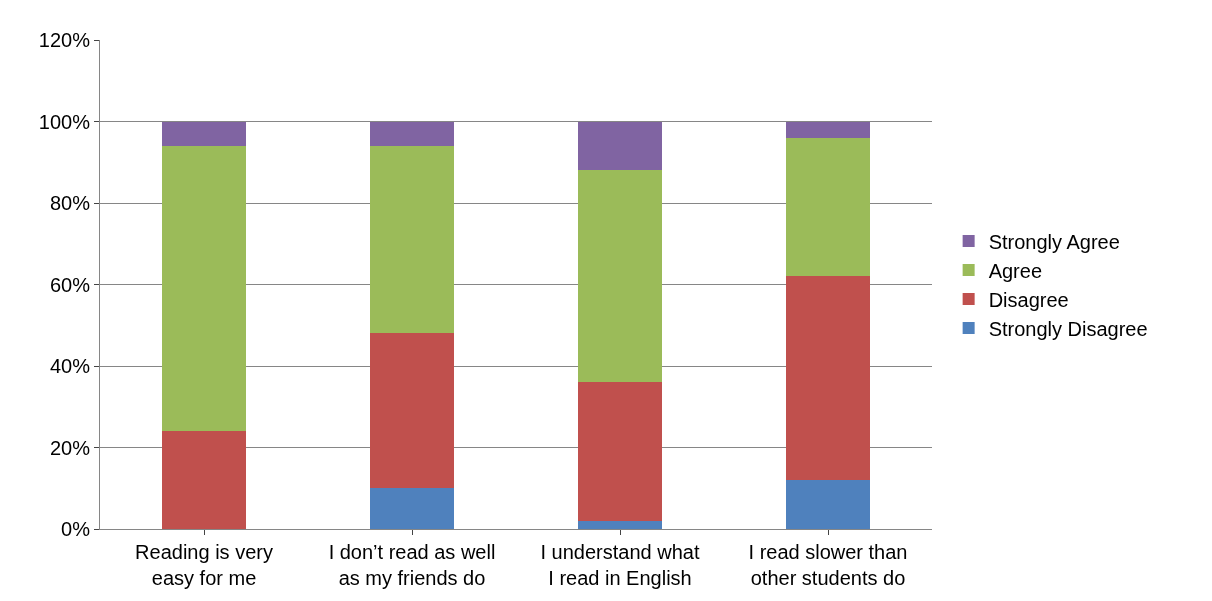 The height and width of the screenshot is (601, 1212). Describe the element at coordinates (70, 284) in the screenshot. I see `y-tick-label: 60%` at that location.